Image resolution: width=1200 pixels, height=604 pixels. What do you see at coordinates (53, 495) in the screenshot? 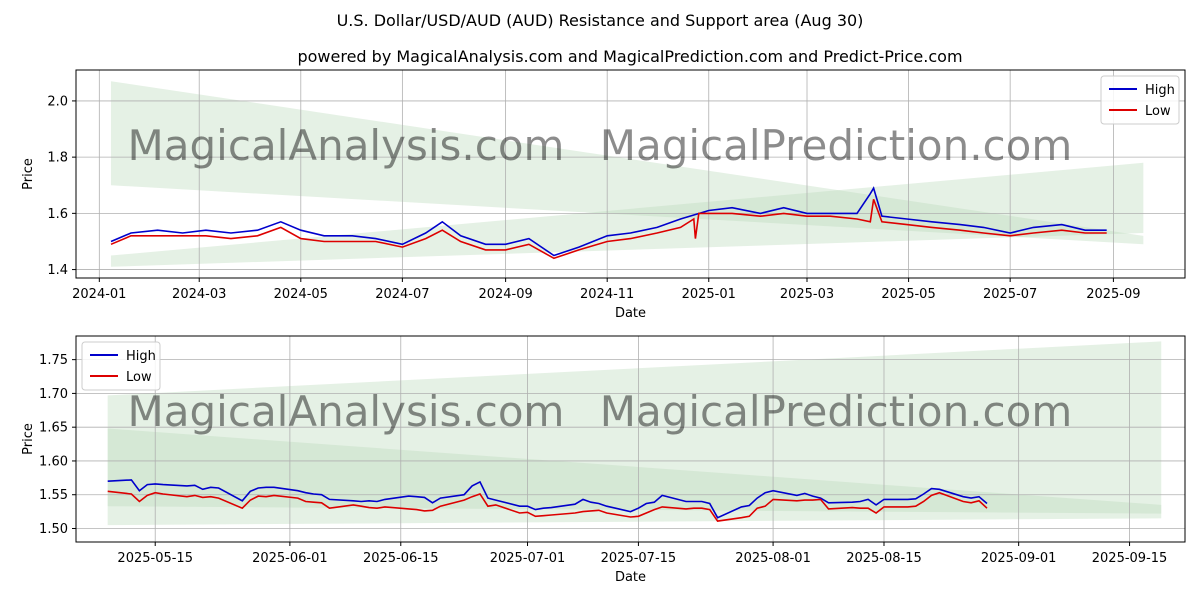
I see `y-tick-label: 1.55` at bounding box center [53, 495].